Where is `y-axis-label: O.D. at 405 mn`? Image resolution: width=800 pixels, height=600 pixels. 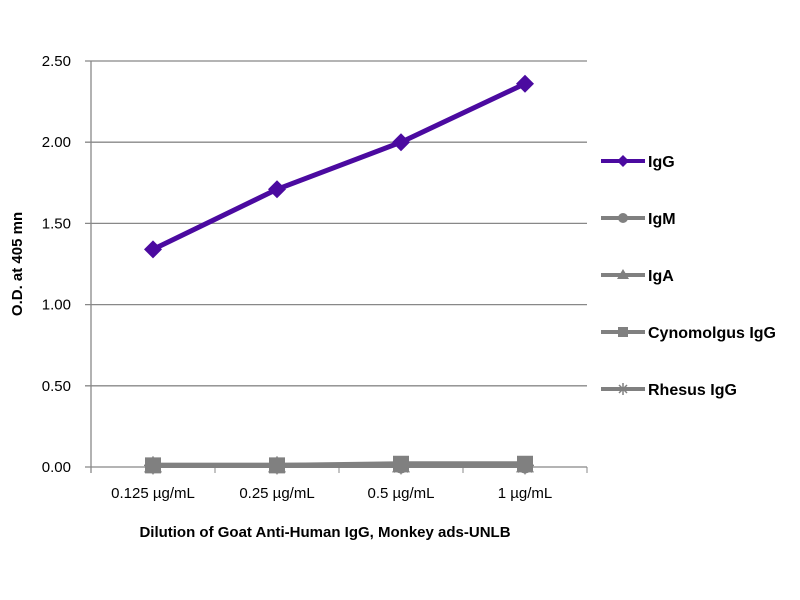 y-axis-label: O.D. at 405 mn is located at coordinates (17, 264).